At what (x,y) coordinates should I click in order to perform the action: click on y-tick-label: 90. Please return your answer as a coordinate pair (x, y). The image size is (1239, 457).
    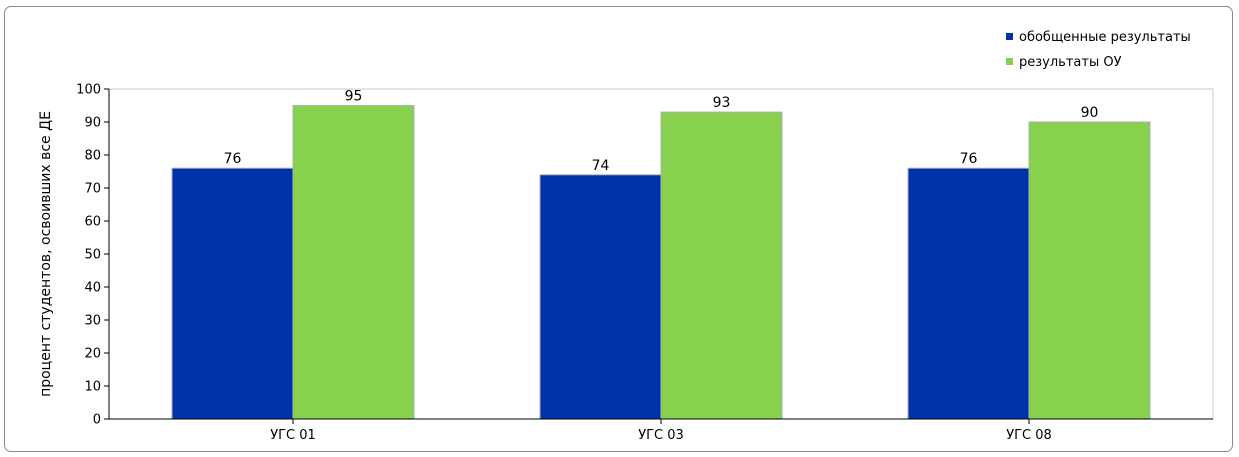
    Looking at the image, I should click on (92, 123).